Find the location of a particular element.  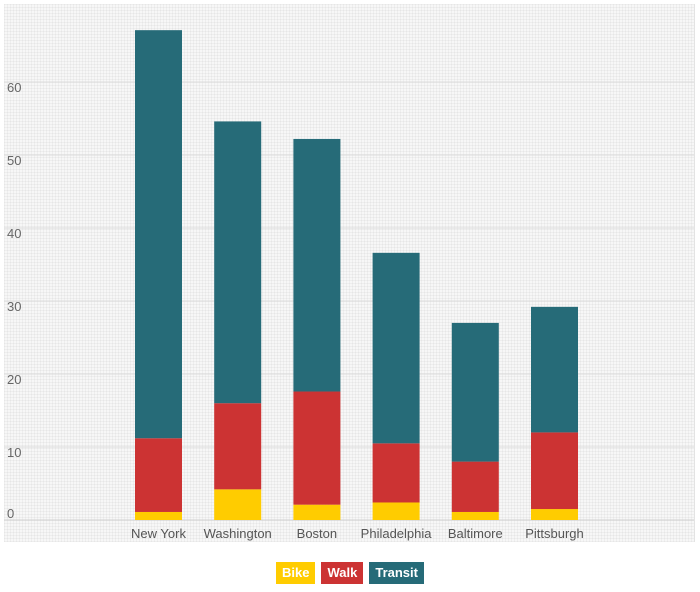

legend-item-bike: Bike is located at coordinates (296, 573).